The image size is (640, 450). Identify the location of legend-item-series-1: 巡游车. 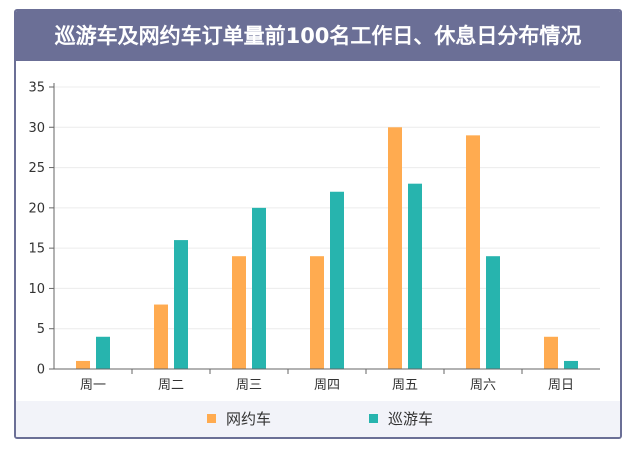
(401, 419).